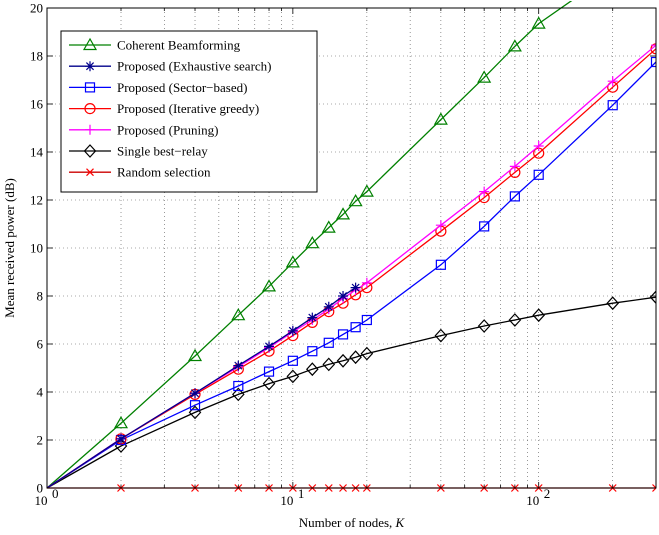 The width and height of the screenshot is (659, 535). What do you see at coordinates (347, 522) in the screenshot?
I see `x-axis-label-text: Number of nodes,` at bounding box center [347, 522].